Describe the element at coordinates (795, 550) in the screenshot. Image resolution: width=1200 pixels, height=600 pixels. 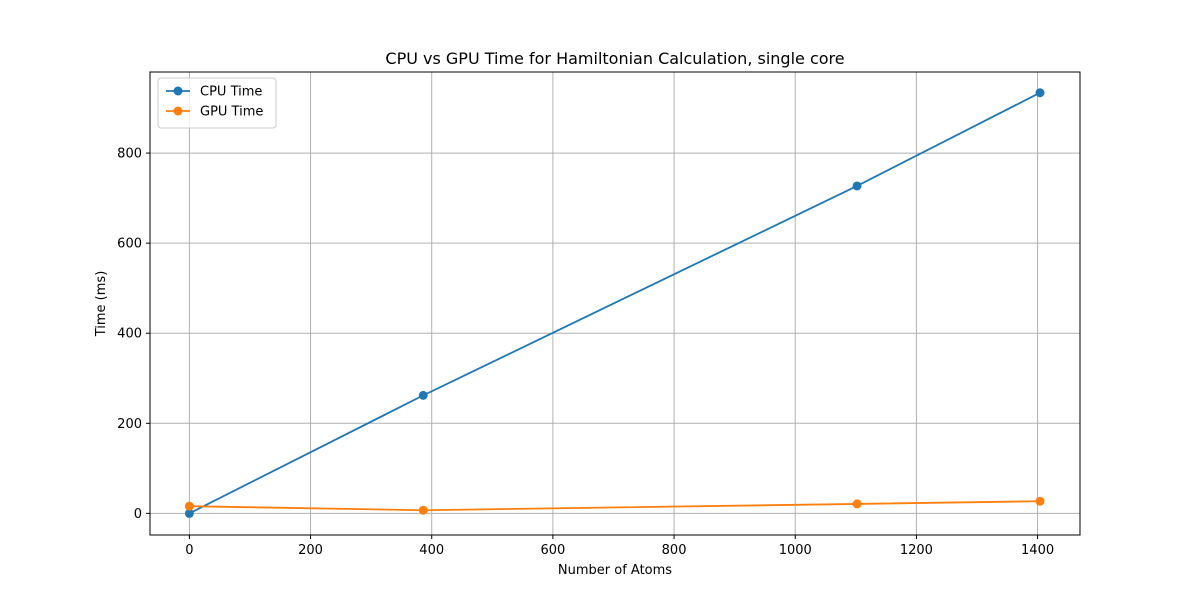
I see `x-tick-label: 1000` at that location.